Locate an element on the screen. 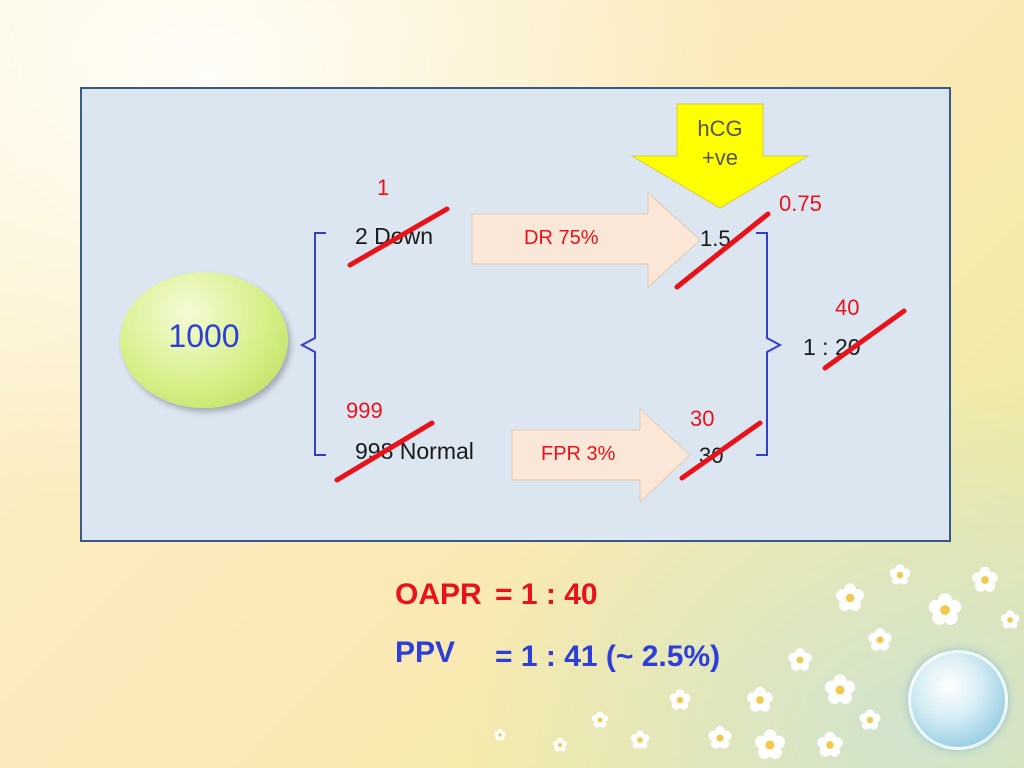  hcg-label-line1: hCG is located at coordinates (720, 128).